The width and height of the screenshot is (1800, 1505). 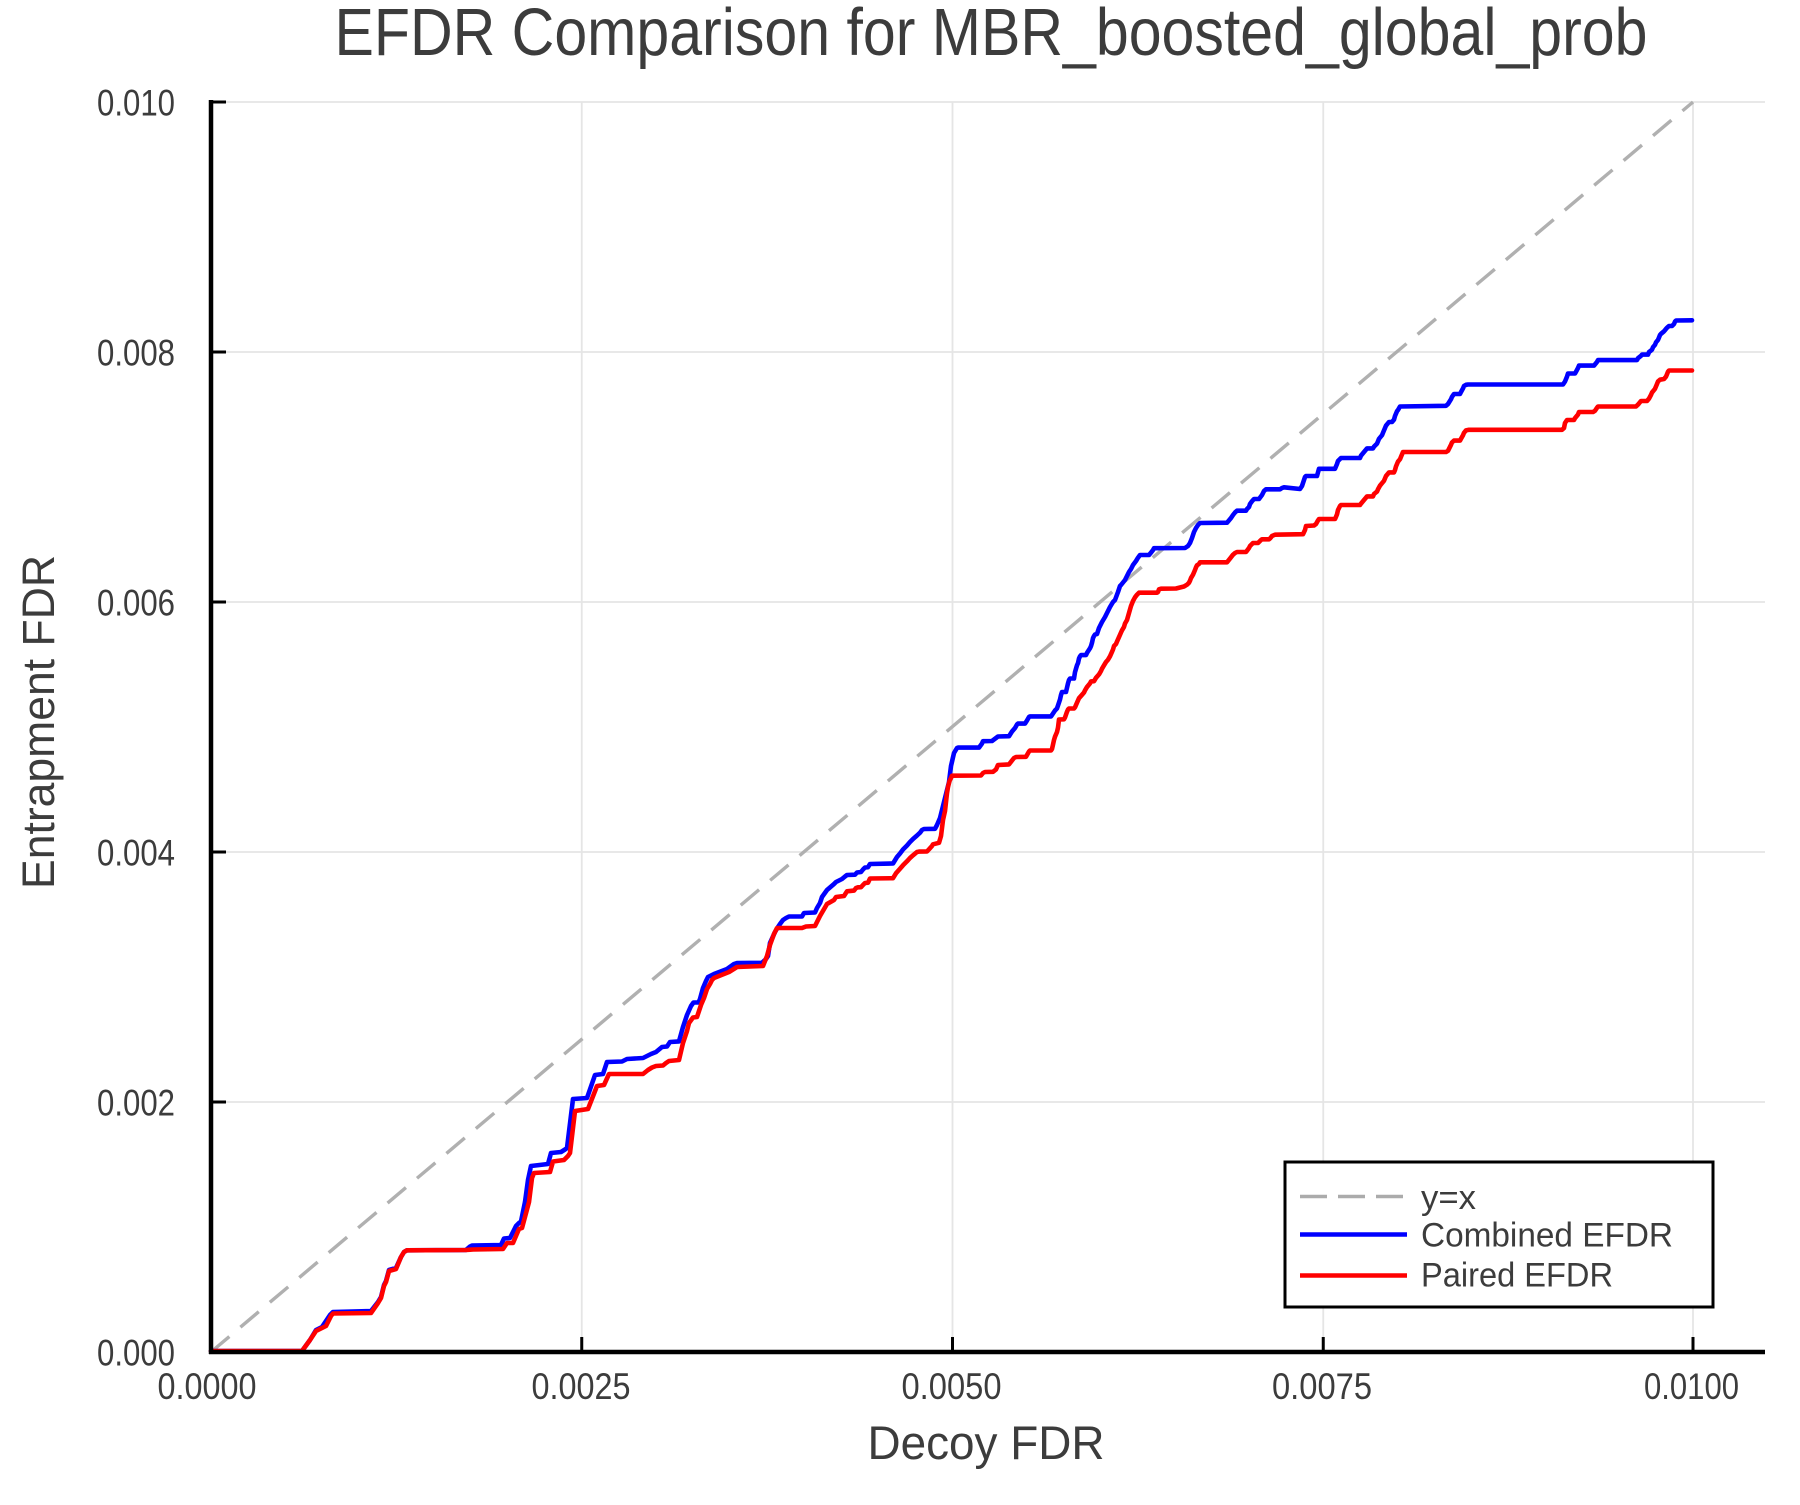 I want to click on svg-text: 0.002, so click(x=136, y=1103).